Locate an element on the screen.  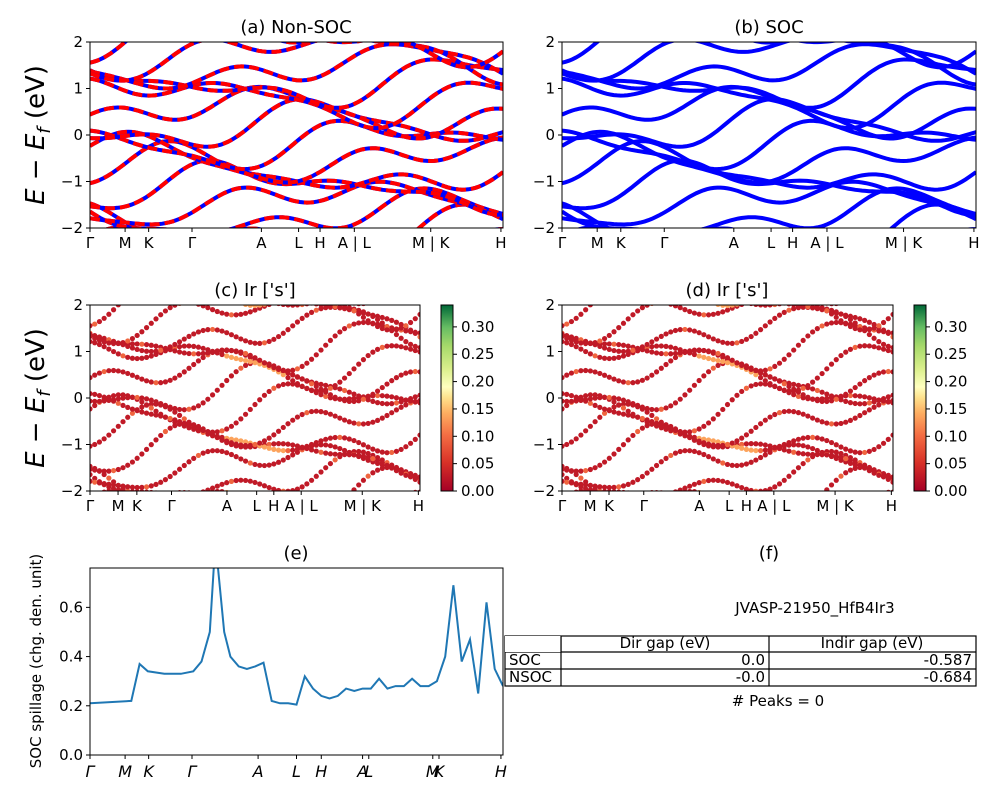
colorbar-tick-label: 0.15 is located at coordinates (477, 409).